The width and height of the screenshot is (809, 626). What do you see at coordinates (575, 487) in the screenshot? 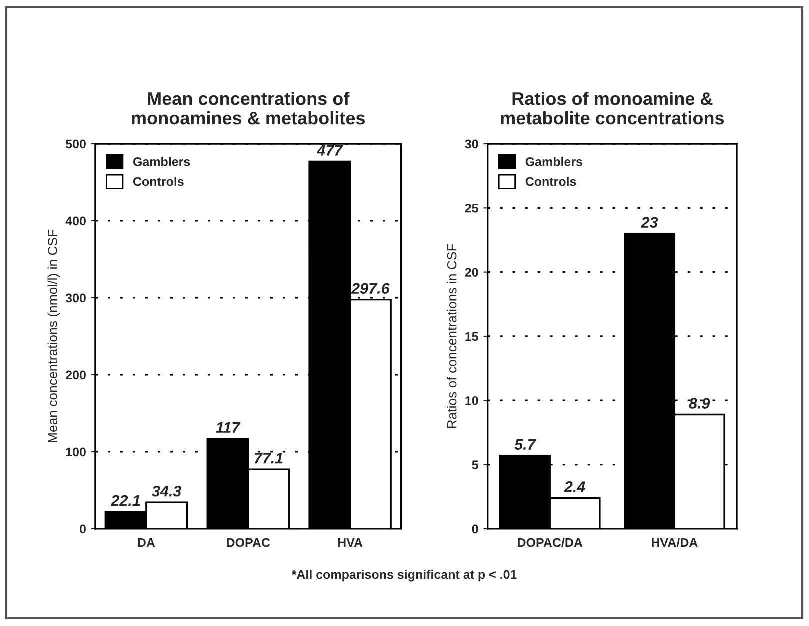
I see `data-label: 2.4` at bounding box center [575, 487].